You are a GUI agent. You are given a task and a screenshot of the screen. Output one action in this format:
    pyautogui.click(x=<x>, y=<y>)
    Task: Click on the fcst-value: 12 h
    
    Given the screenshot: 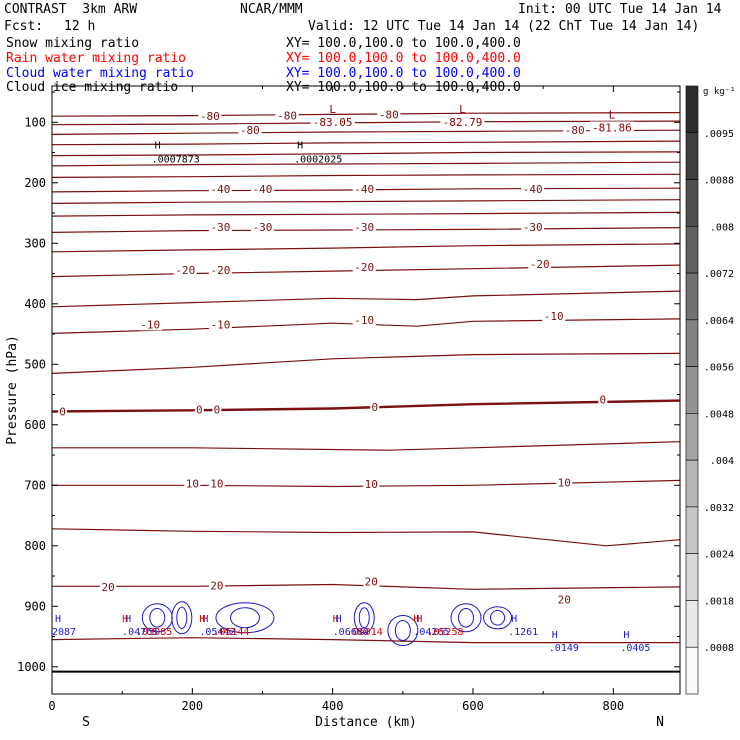 What is the action you would take?
    pyautogui.click(x=80, y=26)
    